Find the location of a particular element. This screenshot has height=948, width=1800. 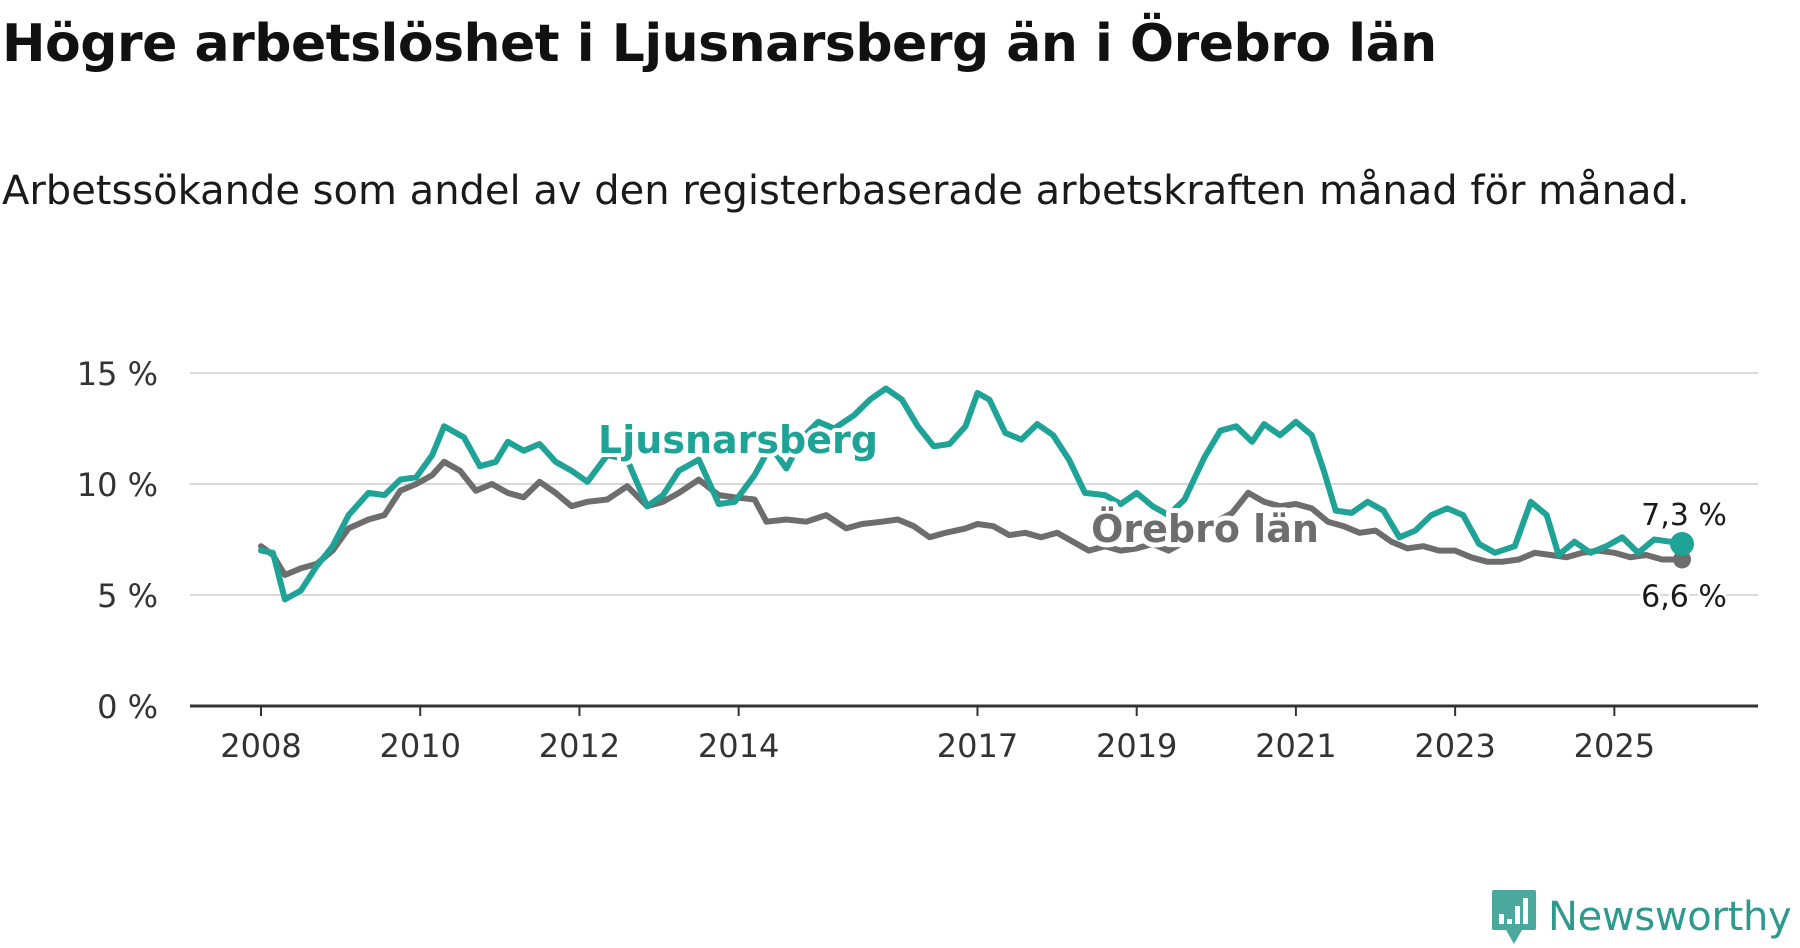

end-value-label-ljusnarsberg: 7,3 % is located at coordinates (1684, 515).